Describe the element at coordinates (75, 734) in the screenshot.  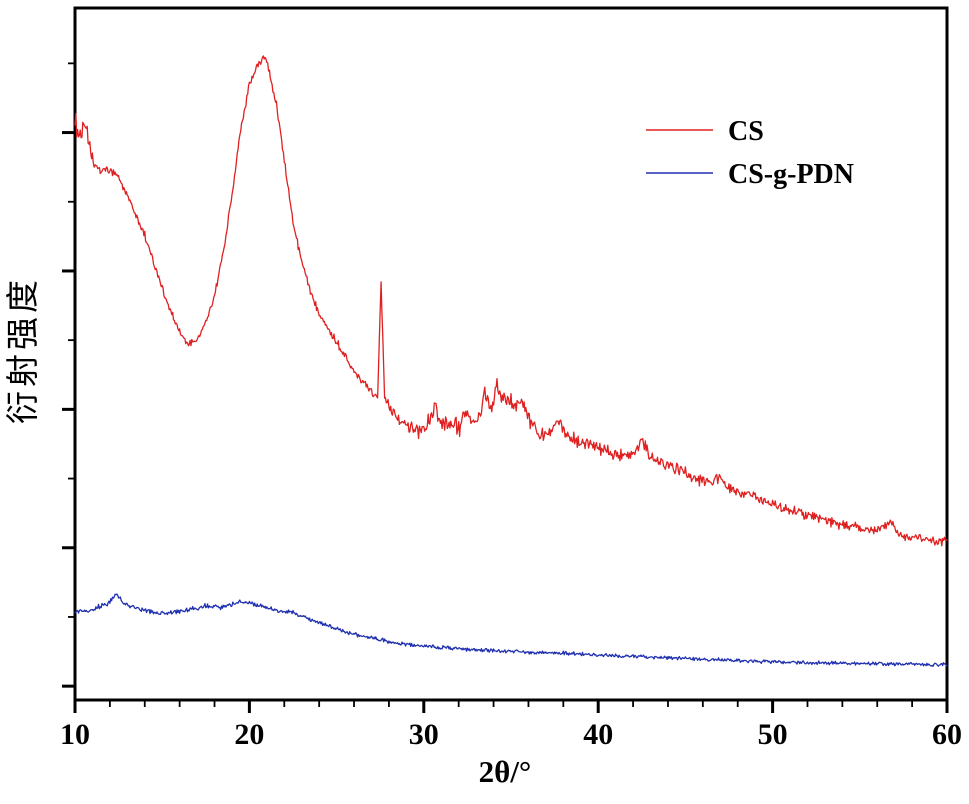
I see `x-tick-label: 10` at that location.